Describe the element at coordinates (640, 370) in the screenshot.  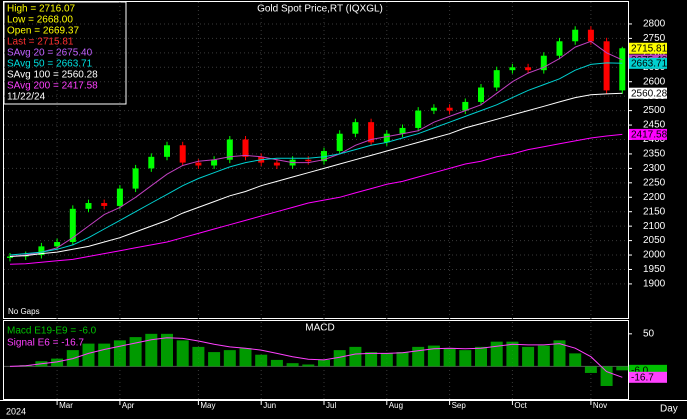
I see `macd-tag: -6.0` at that location.